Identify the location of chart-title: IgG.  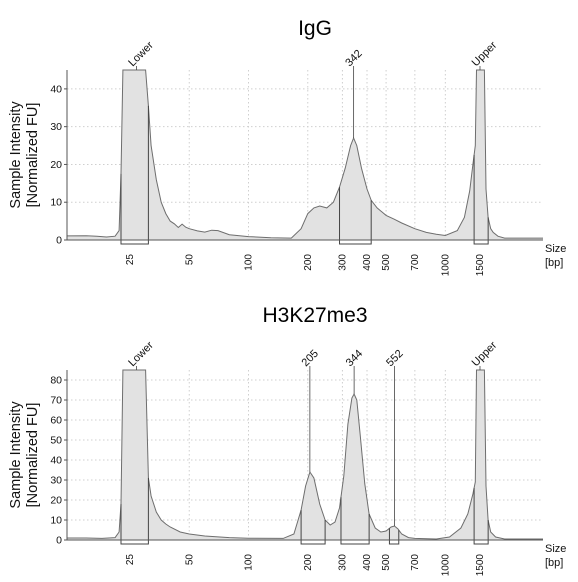
(315, 28).